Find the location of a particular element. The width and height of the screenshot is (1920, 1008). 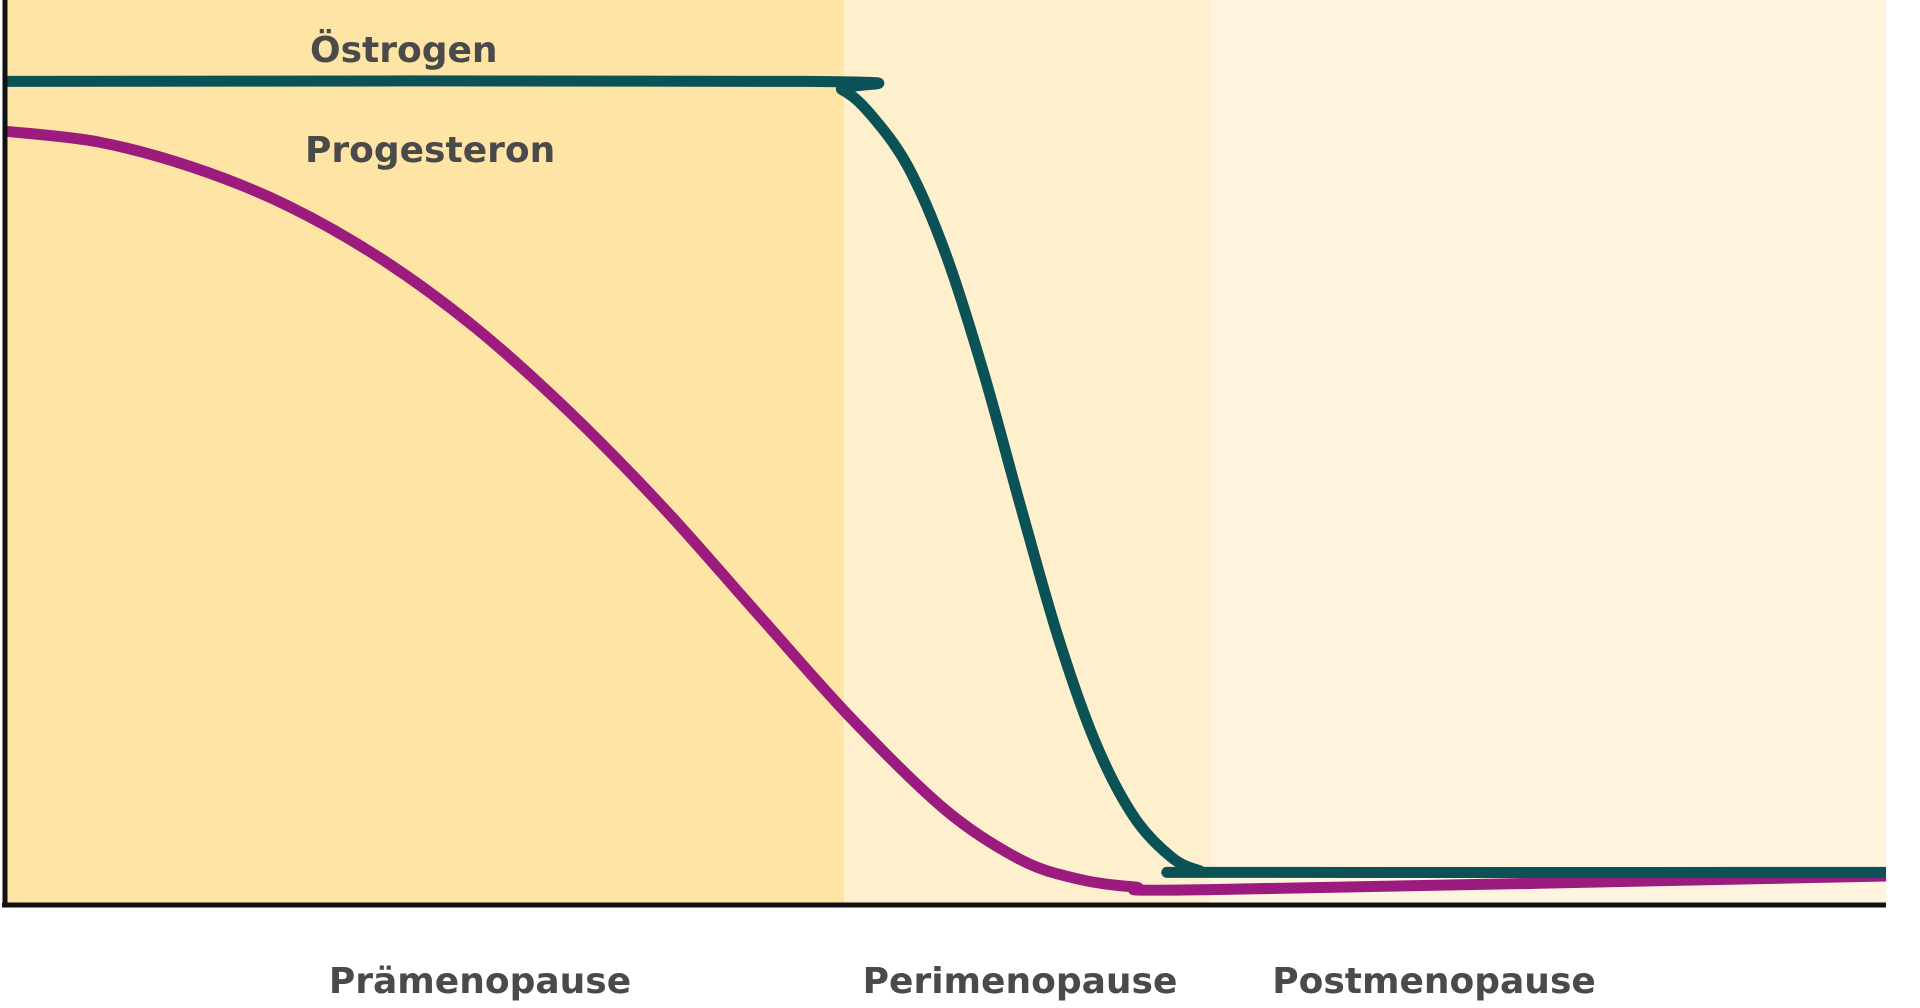

series-labels: Östrogen Progesteron is located at coordinates (430, 100).